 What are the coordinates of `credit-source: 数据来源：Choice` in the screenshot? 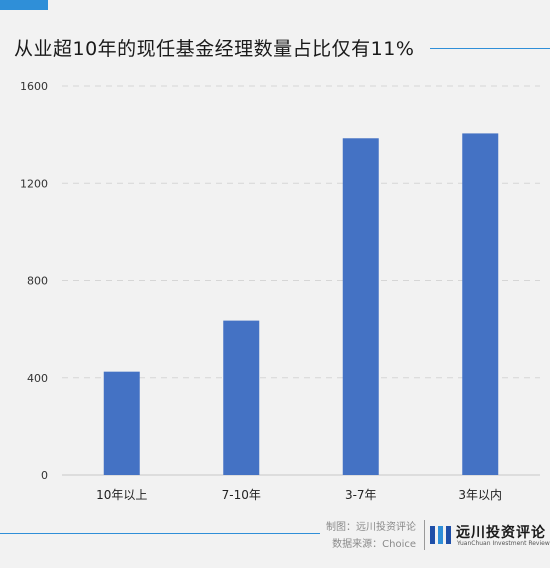 It's located at (374, 544).